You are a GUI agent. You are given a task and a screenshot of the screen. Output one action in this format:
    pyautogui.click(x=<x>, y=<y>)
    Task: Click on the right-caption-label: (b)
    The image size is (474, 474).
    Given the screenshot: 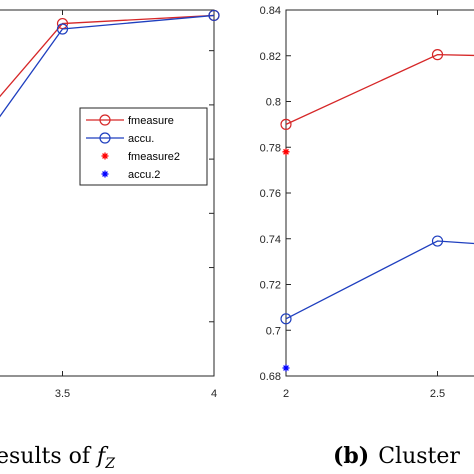 What is the action you would take?
    pyautogui.click(x=351, y=456)
    